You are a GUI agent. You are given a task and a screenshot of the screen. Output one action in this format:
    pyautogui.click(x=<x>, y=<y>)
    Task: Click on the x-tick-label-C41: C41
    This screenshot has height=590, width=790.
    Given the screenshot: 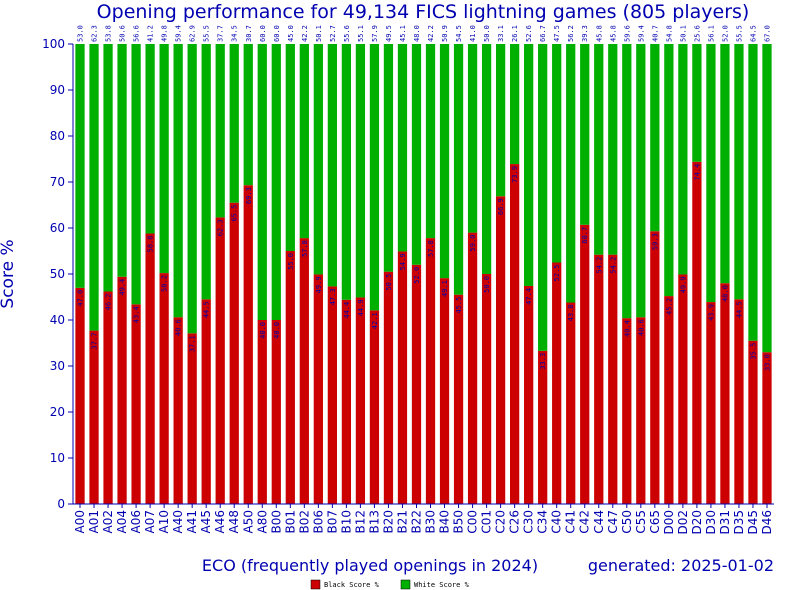 What is the action you would take?
    pyautogui.click(x=571, y=522)
    